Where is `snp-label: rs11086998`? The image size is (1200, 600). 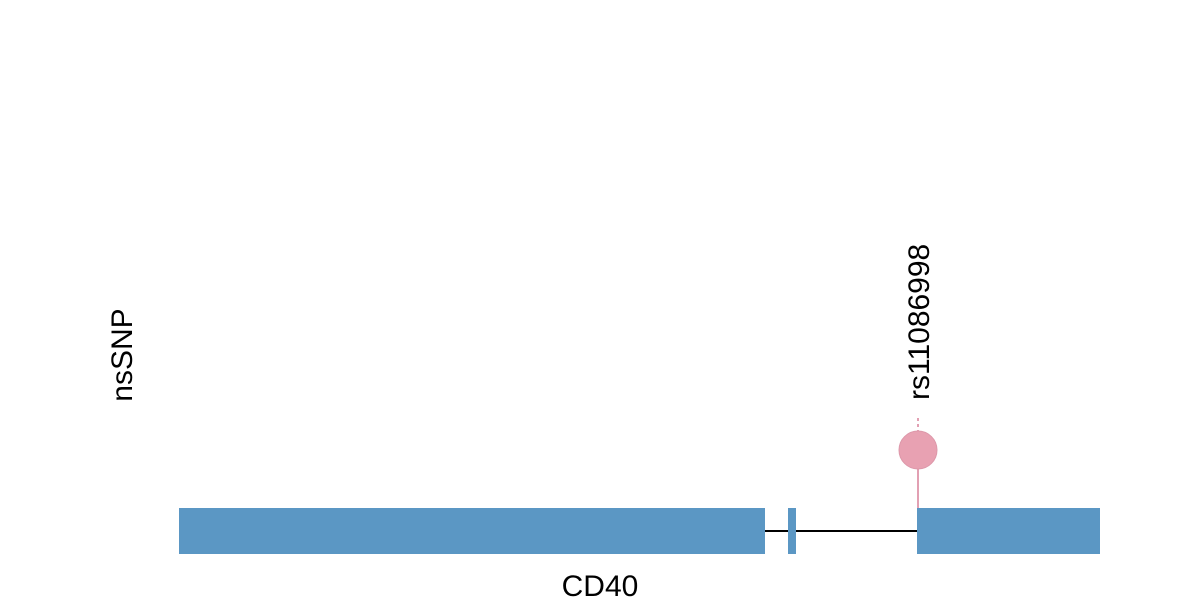 snp-label: rs11086998 is located at coordinates (919, 322).